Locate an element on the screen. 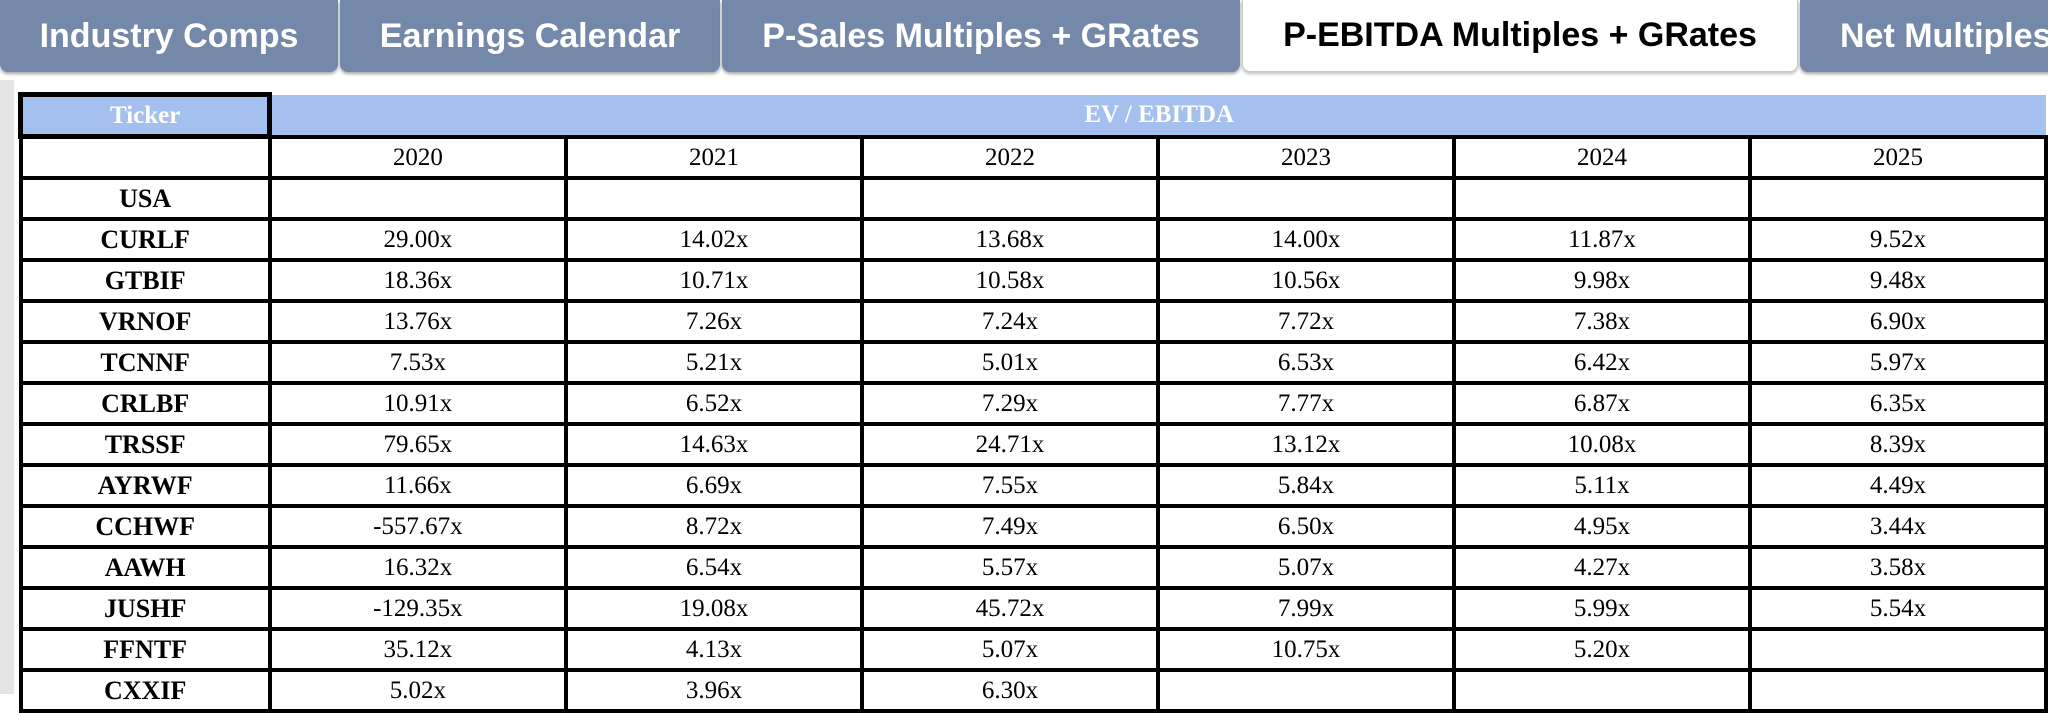  value-cell: 10.71x is located at coordinates (713, 280).